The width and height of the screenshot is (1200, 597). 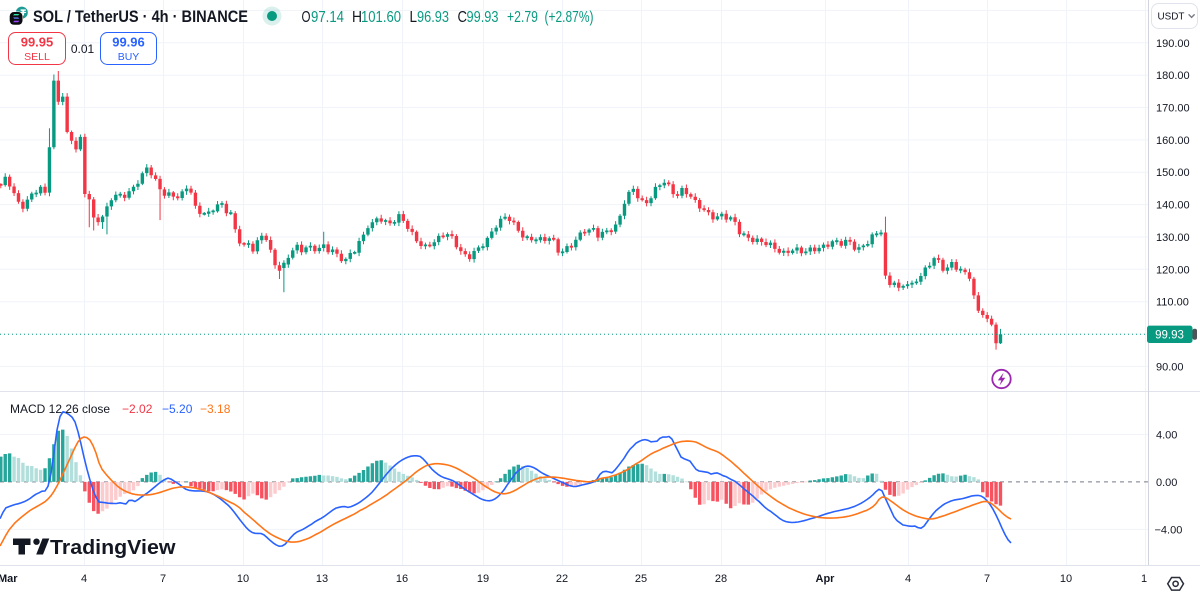 I want to click on svg-text: 150.00, so click(x=1173, y=173).